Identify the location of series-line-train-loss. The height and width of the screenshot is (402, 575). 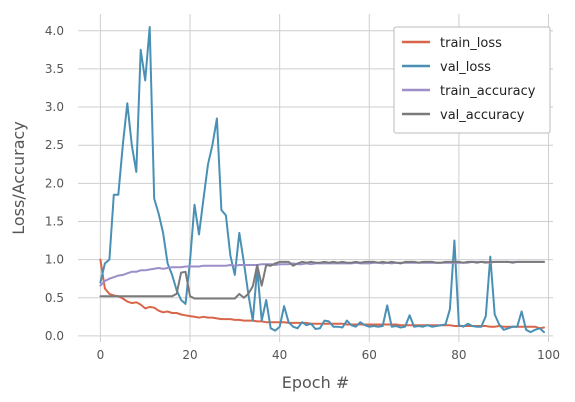
(322, 294).